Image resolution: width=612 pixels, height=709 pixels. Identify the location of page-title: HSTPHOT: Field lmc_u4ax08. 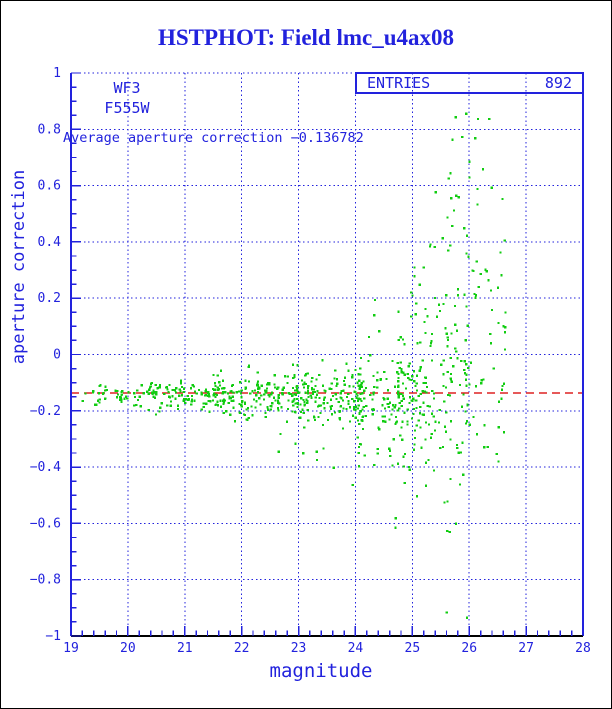
(306, 37).